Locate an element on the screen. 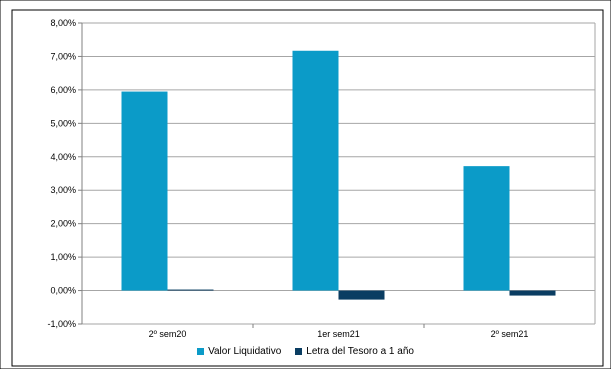 The image size is (611, 369). x-tick-label: 1er sem21 is located at coordinates (338, 334).